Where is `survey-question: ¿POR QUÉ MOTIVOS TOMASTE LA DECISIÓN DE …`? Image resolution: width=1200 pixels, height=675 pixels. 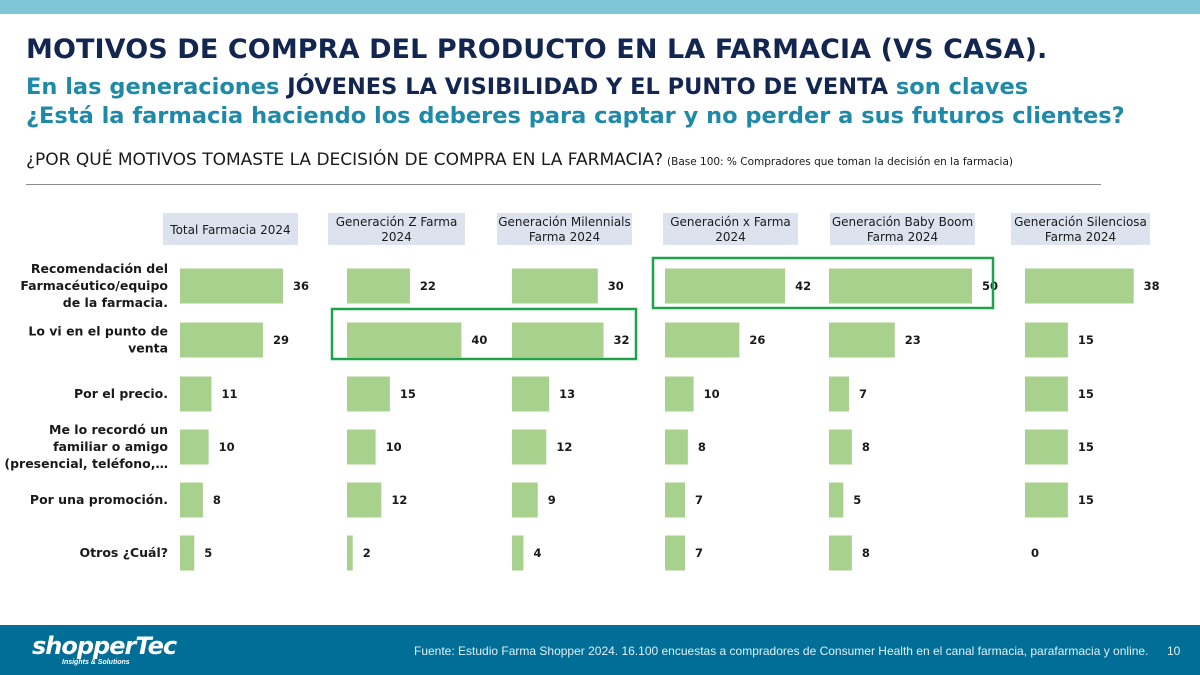 survey-question: ¿POR QUÉ MOTIVOS TOMASTE LA DECISIÓN DE … is located at coordinates (519, 160).